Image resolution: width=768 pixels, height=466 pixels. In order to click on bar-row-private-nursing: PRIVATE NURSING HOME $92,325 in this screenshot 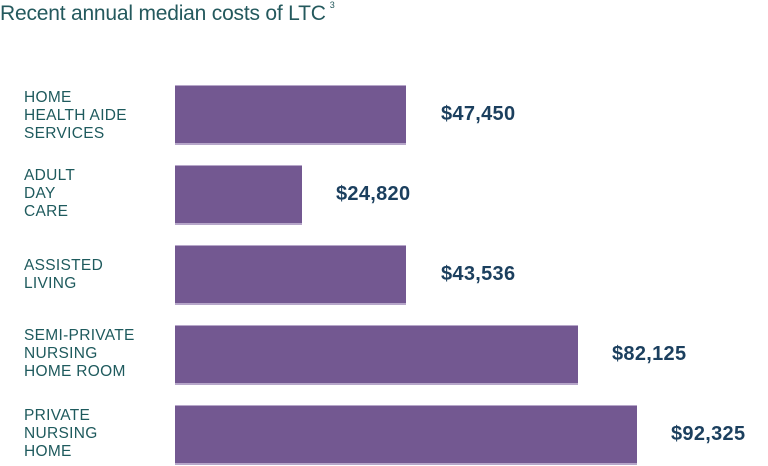, I will do `click(384, 435)`.